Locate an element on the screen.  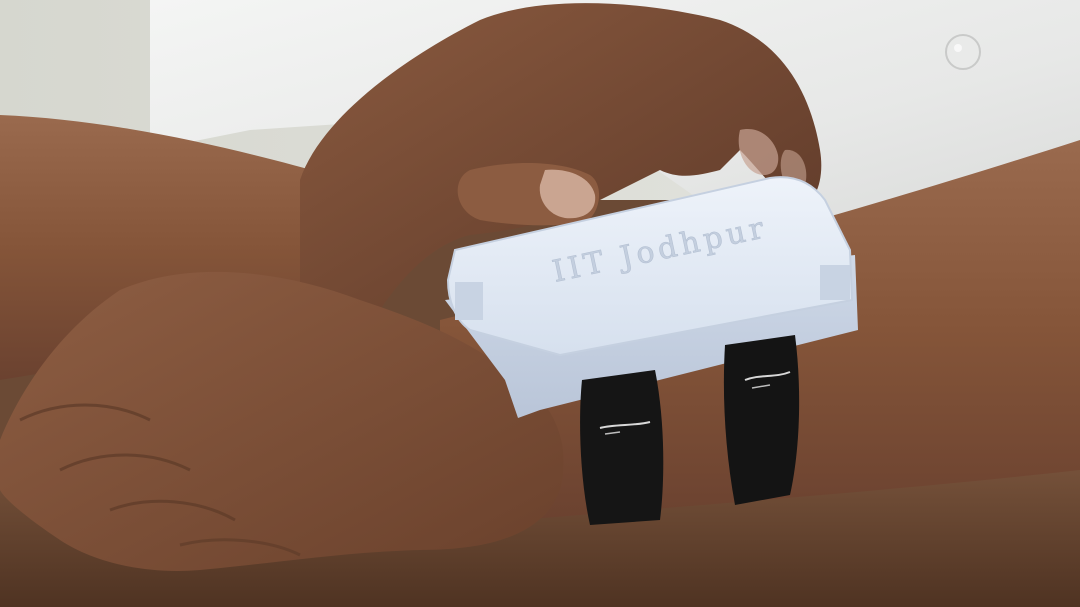
velcro-strap-left is located at coordinates (622, 447).